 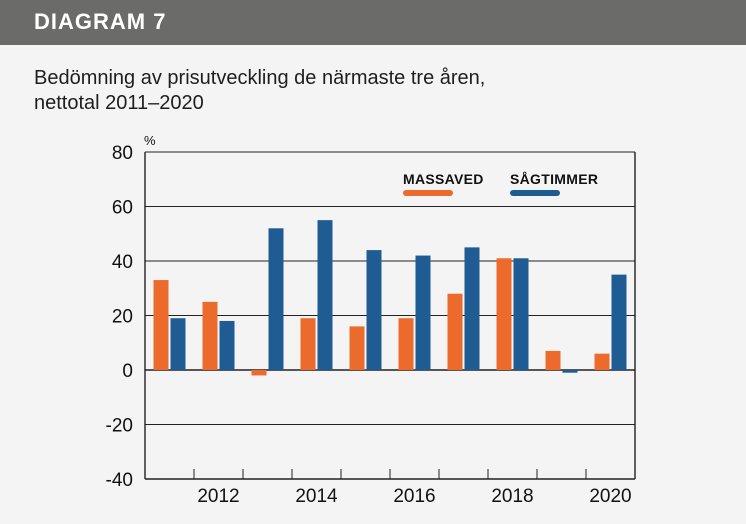 I want to click on bar-sagtimmer-2014, so click(x=325, y=295).